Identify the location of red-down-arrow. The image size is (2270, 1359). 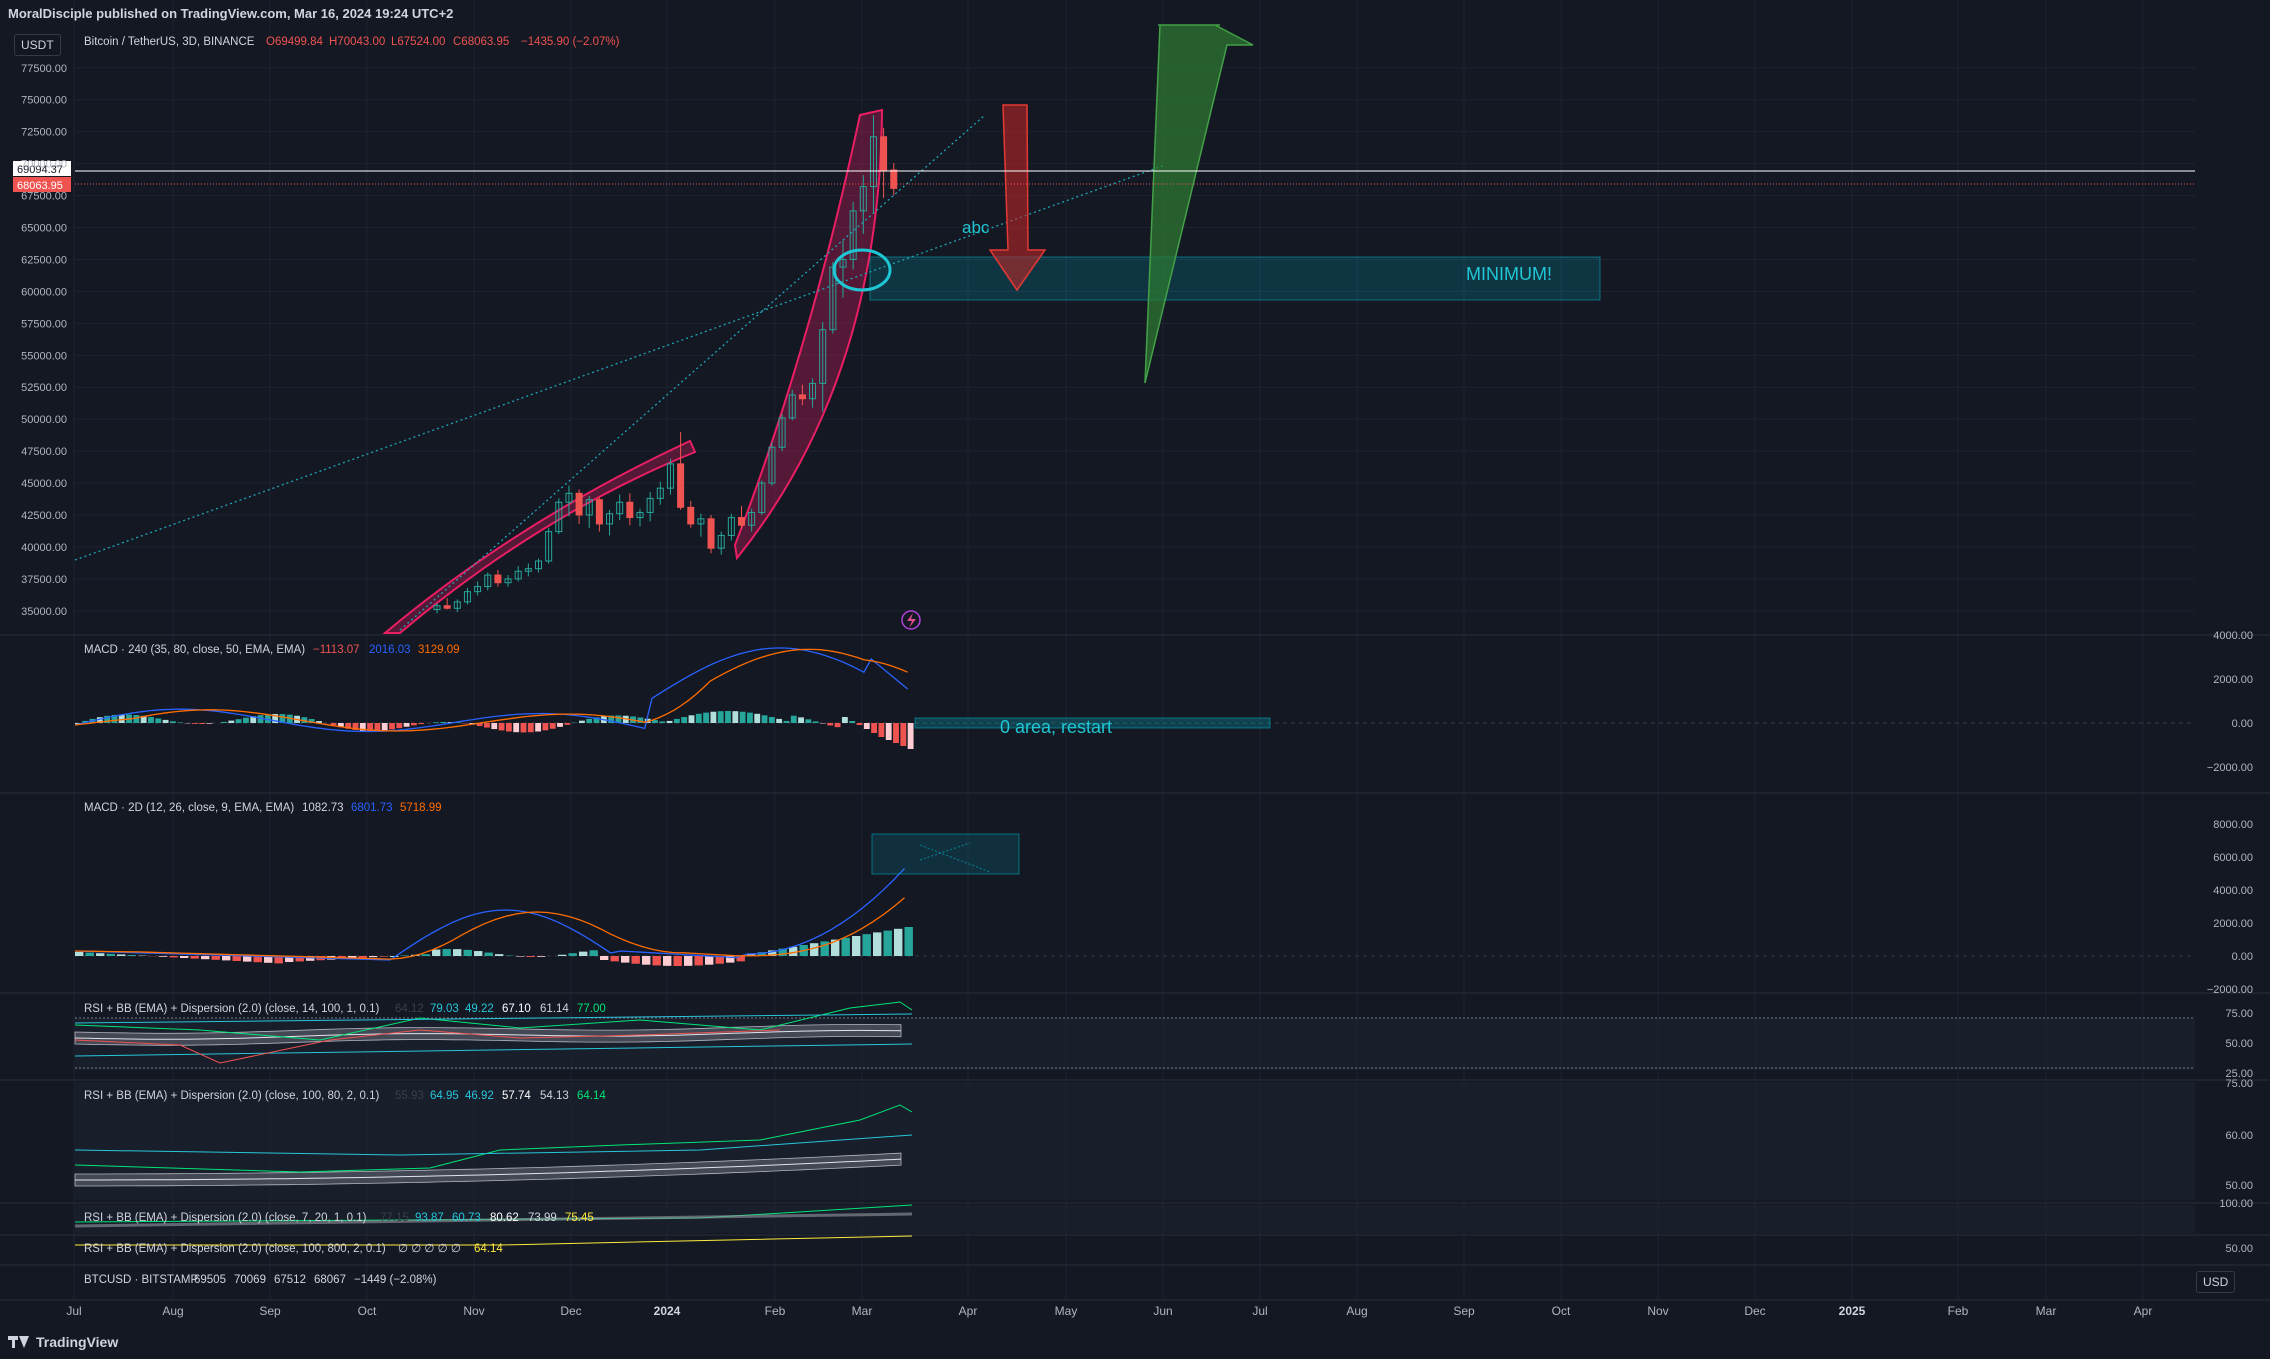
(1017, 198).